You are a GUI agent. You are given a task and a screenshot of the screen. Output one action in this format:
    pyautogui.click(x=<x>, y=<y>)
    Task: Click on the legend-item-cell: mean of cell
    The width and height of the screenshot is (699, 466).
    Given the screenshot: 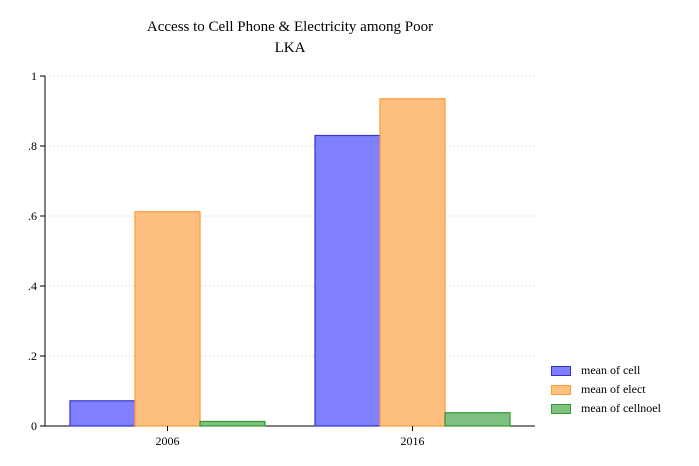 What is the action you would take?
    pyautogui.click(x=606, y=370)
    